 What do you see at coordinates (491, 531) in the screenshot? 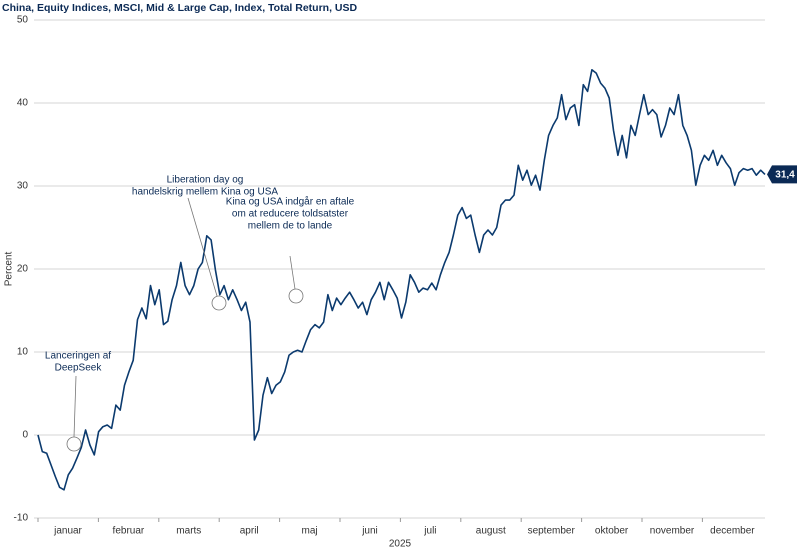
I see `x-tick-label: august` at bounding box center [491, 531].